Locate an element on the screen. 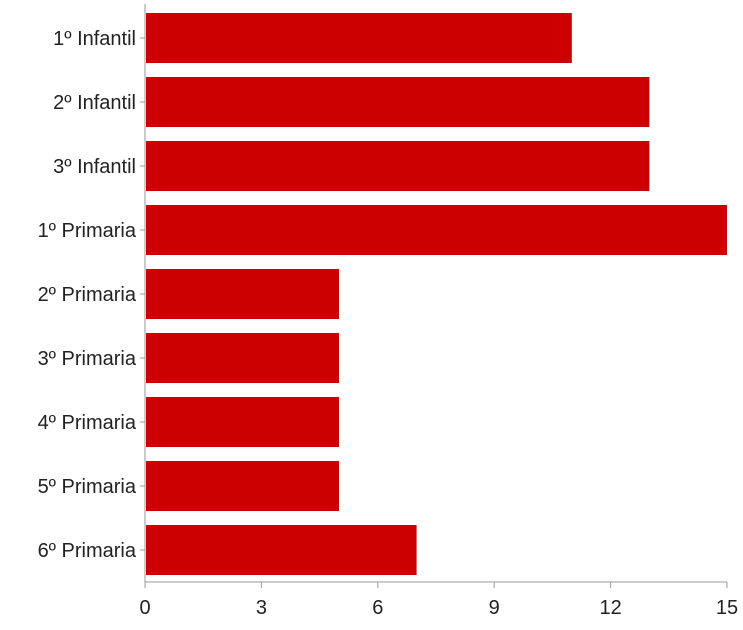 Image resolution: width=743 pixels, height=630 pixels. y-tick-label: 2º Infantil is located at coordinates (94, 103).